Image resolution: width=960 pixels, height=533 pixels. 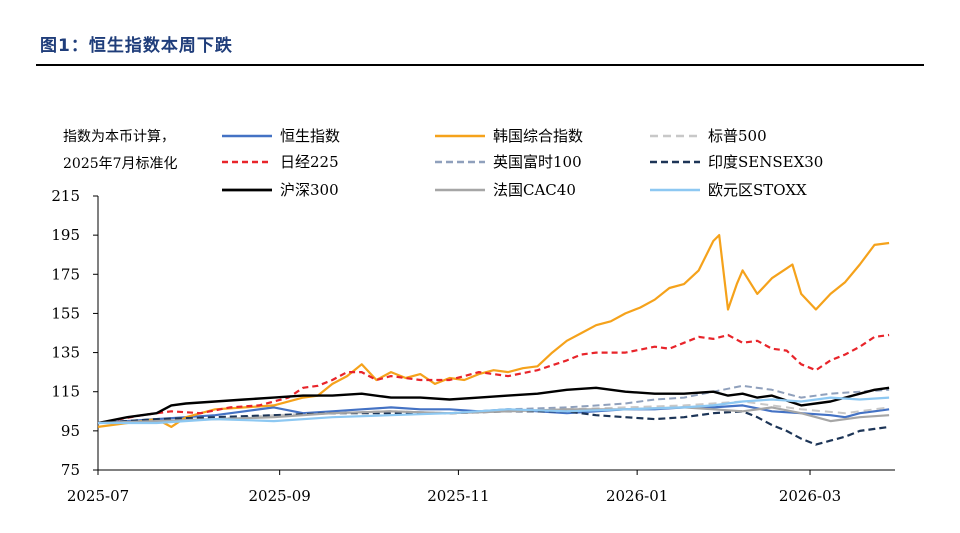 What do you see at coordinates (765, 162) in the screenshot?
I see `legend-label-6: 印度SENSEX30` at bounding box center [765, 162].